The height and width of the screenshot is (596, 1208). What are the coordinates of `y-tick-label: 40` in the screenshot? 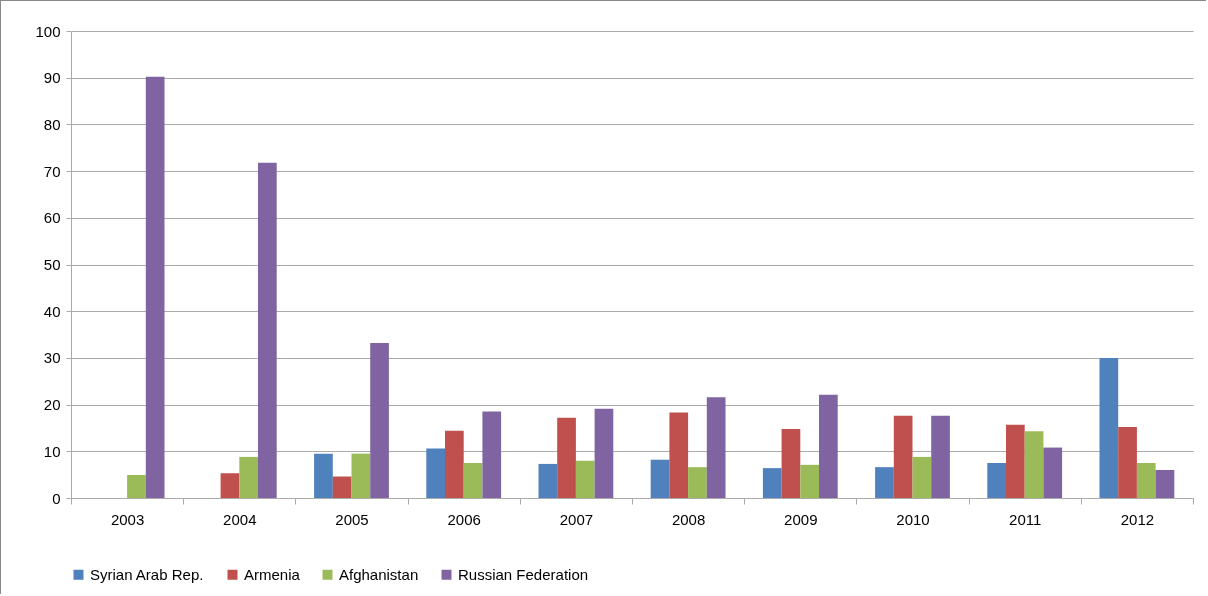 It's located at (52, 311).